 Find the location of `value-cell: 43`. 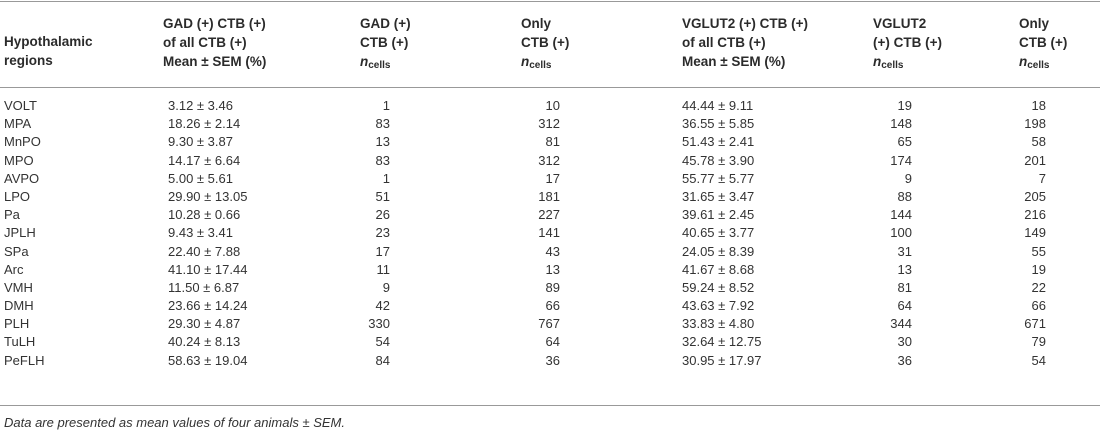

value-cell: 43 is located at coordinates (552, 251).